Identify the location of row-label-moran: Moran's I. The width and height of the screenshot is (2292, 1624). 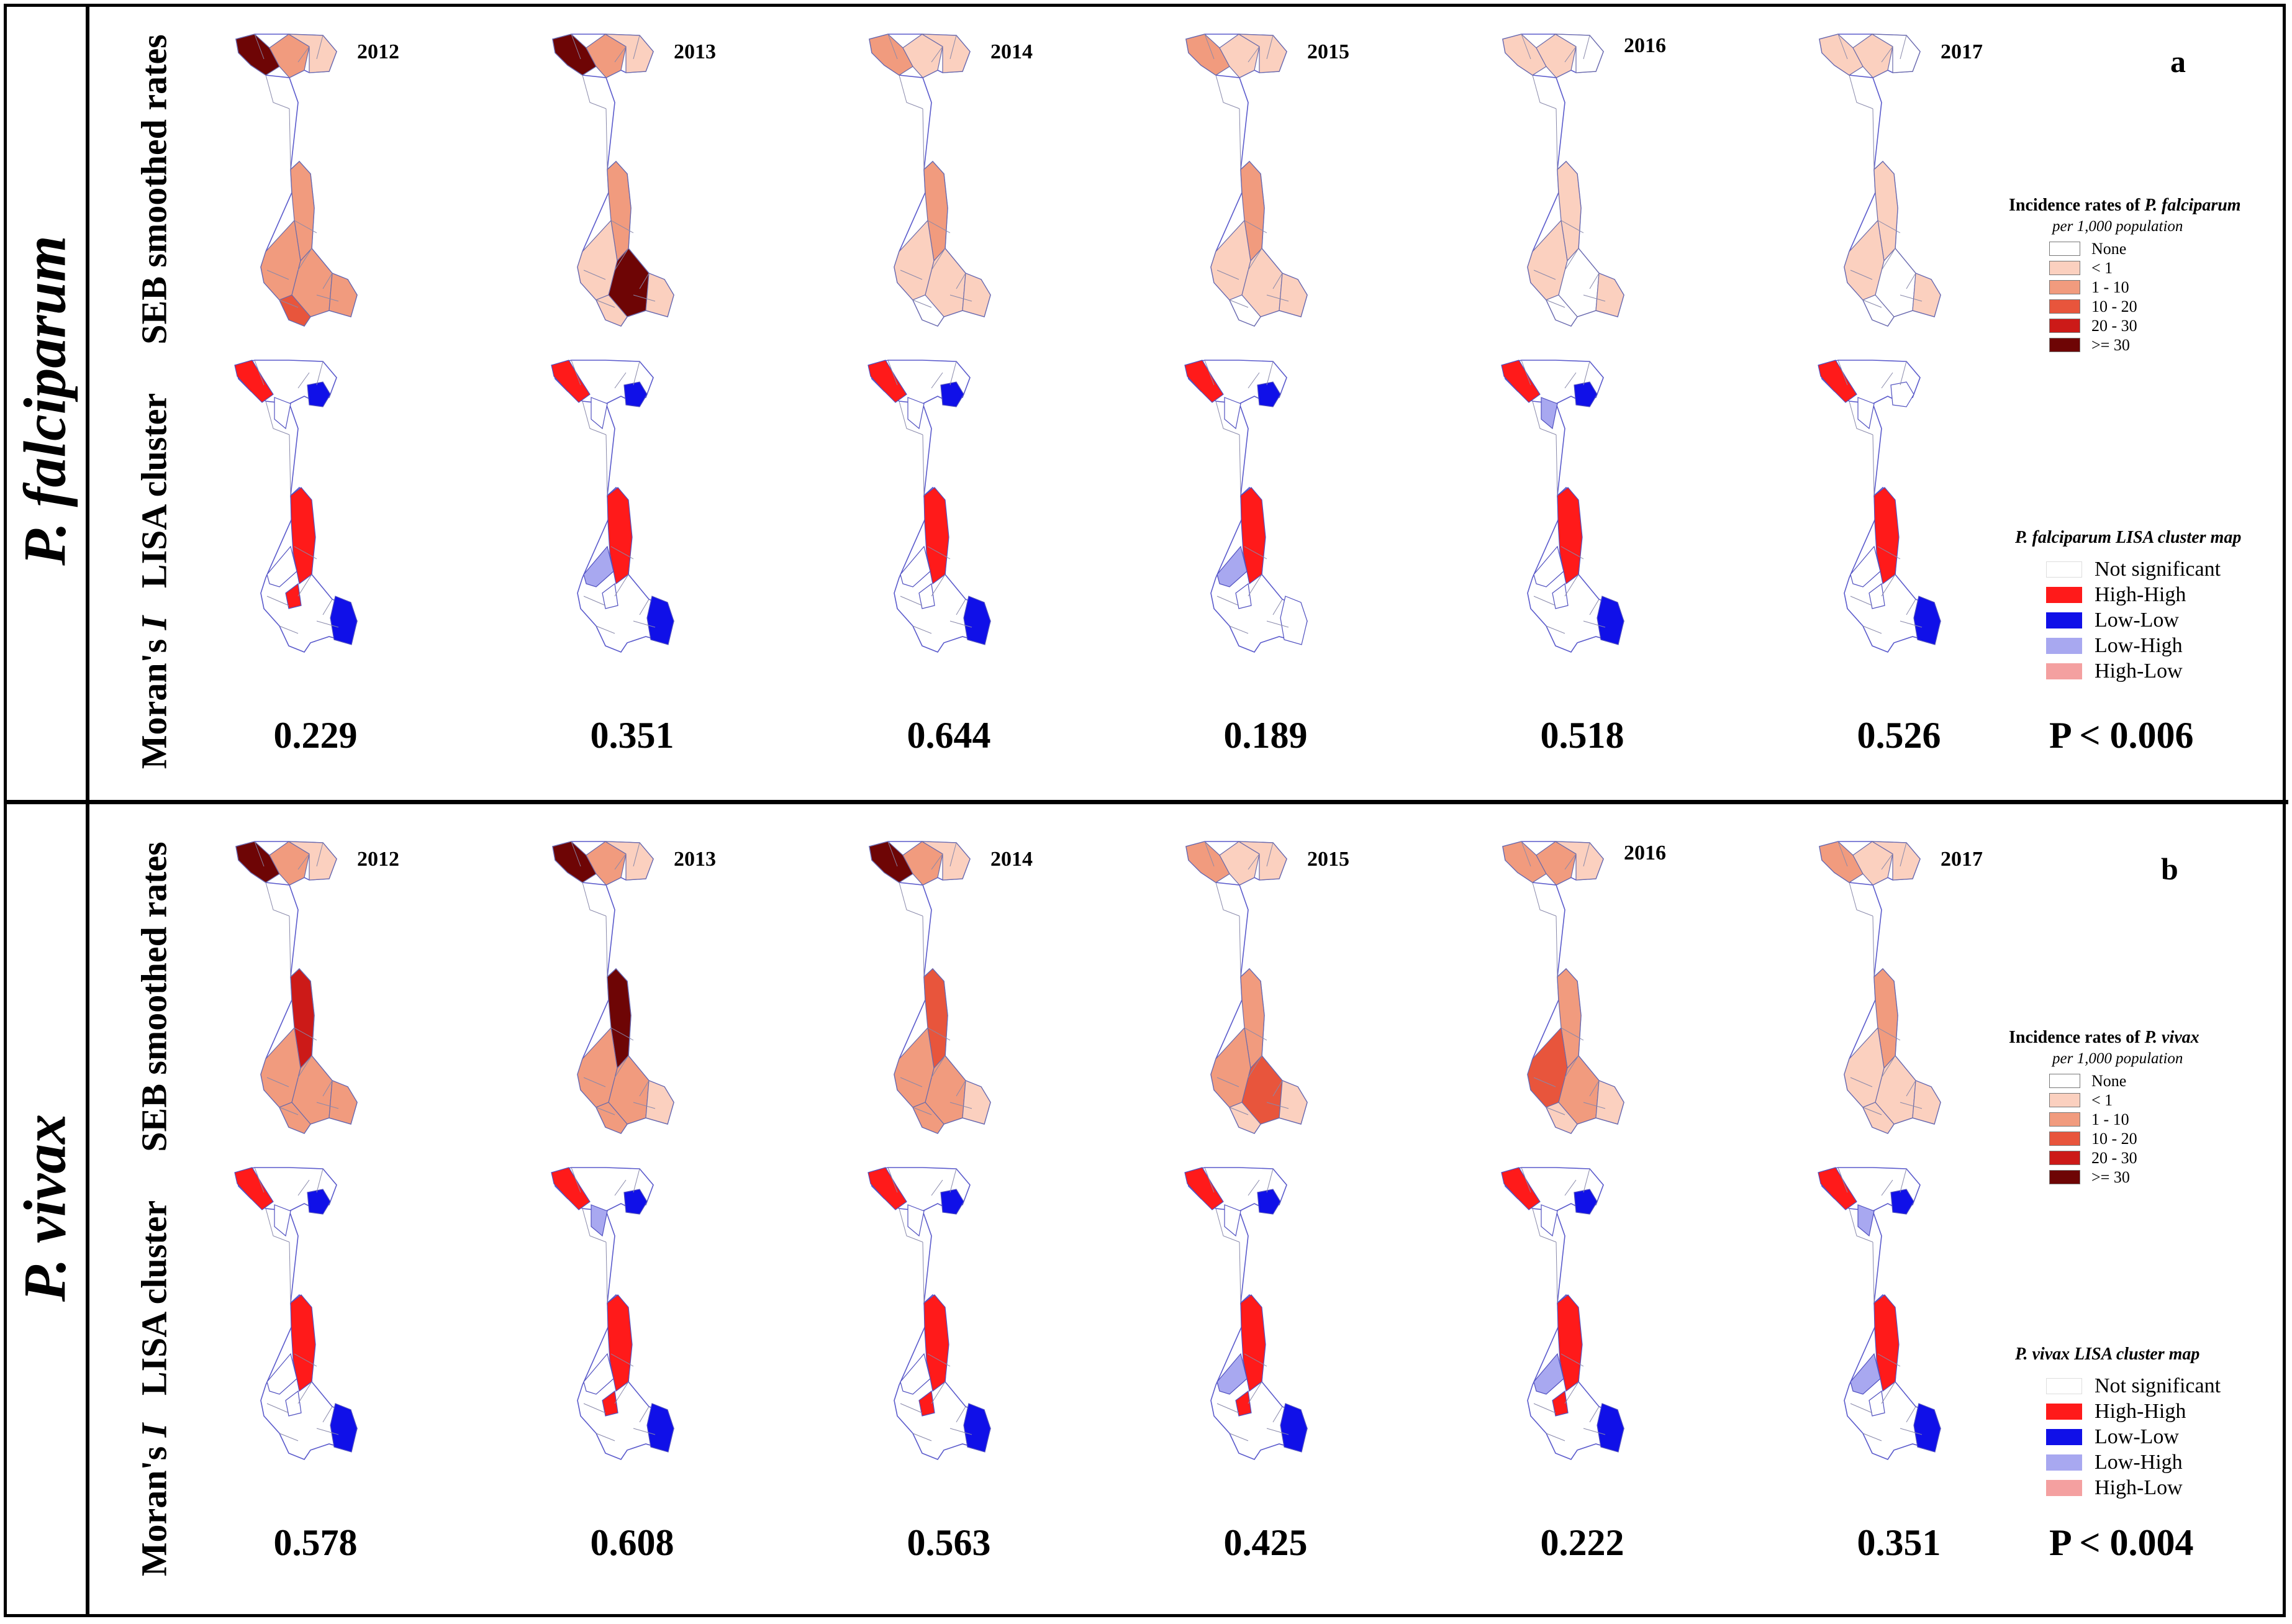
(154, 692).